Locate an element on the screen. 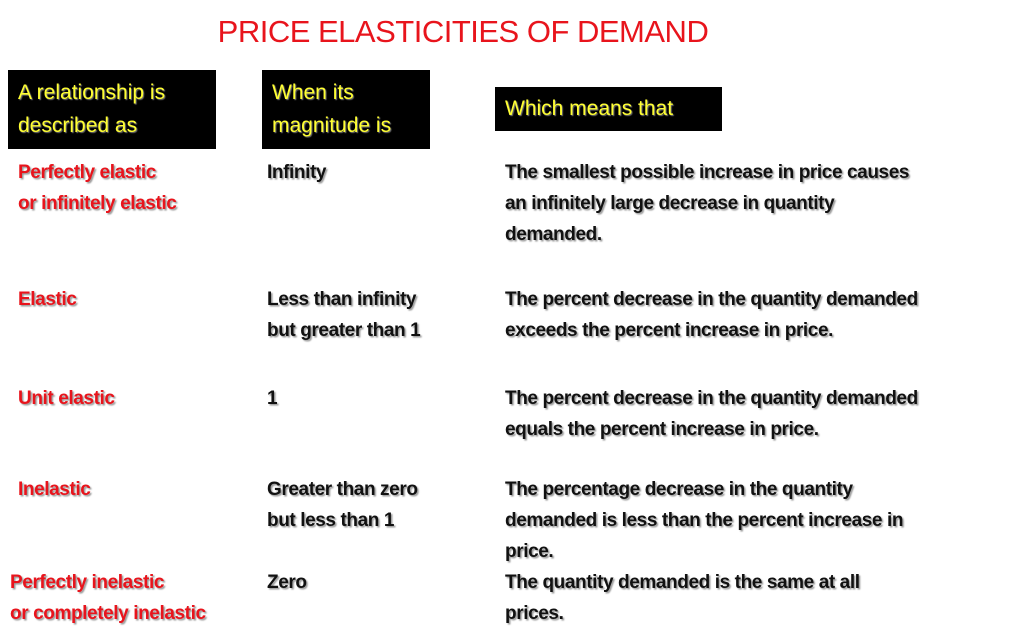  cell-described: Elastic is located at coordinates (47, 299).